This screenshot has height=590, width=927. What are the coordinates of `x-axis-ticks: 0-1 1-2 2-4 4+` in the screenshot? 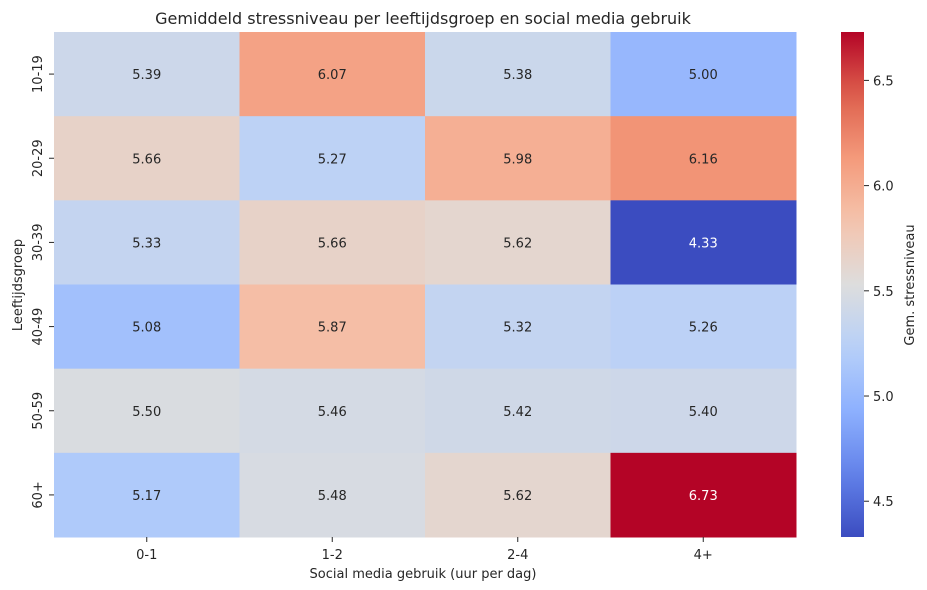 It's located at (424, 550).